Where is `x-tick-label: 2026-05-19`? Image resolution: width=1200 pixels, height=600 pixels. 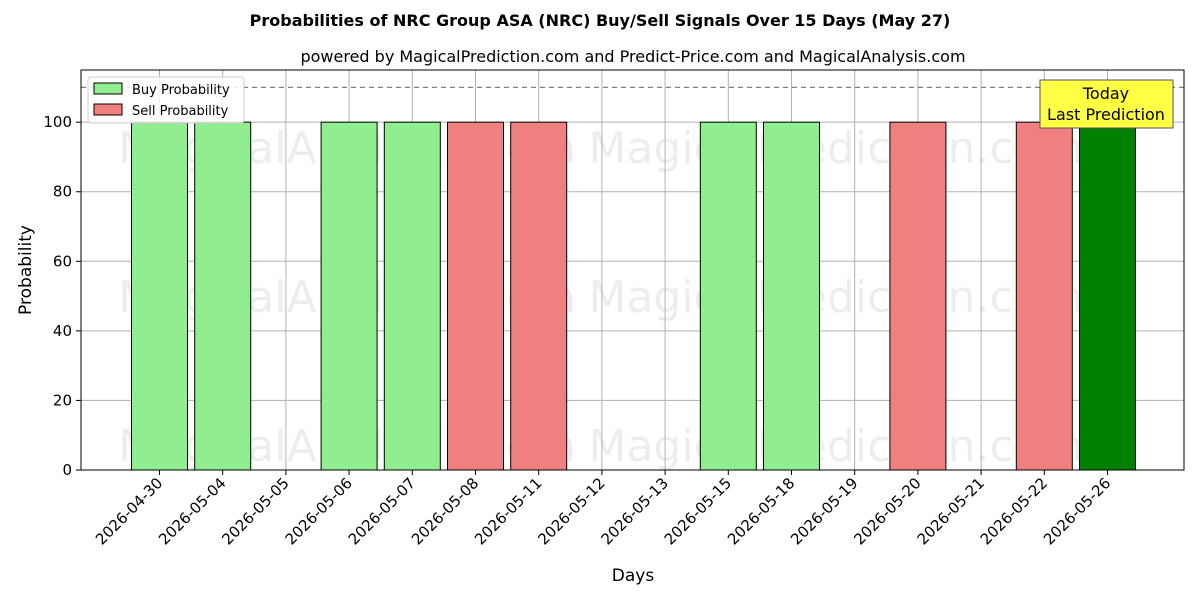 x-tick-label: 2026-05-19 is located at coordinates (824, 511).